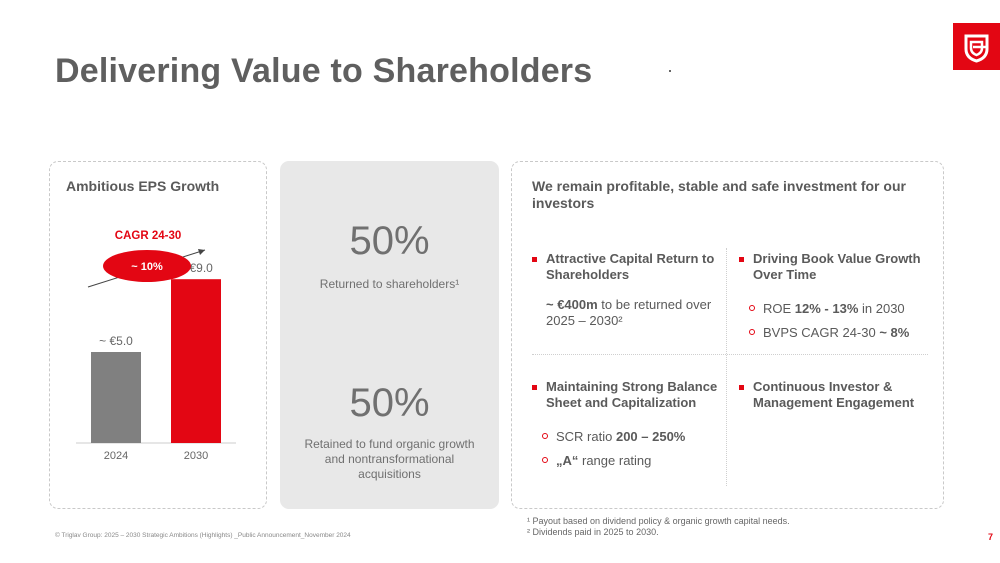 The width and height of the screenshot is (1000, 563). I want to click on cagr-badge, so click(147, 266).